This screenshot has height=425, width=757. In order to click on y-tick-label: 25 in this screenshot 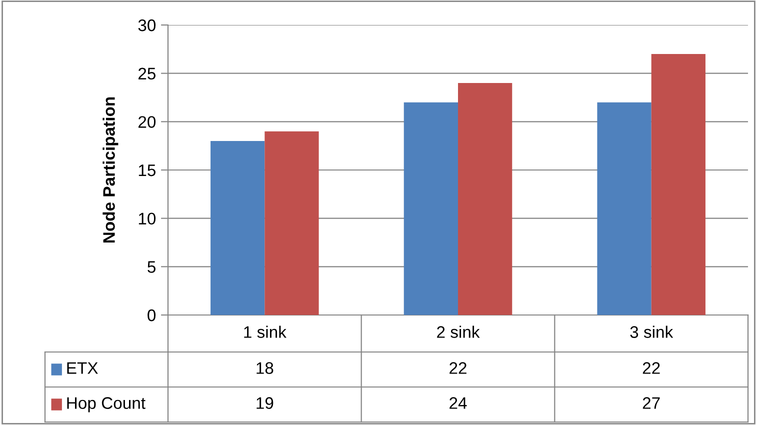, I will do `click(147, 74)`.